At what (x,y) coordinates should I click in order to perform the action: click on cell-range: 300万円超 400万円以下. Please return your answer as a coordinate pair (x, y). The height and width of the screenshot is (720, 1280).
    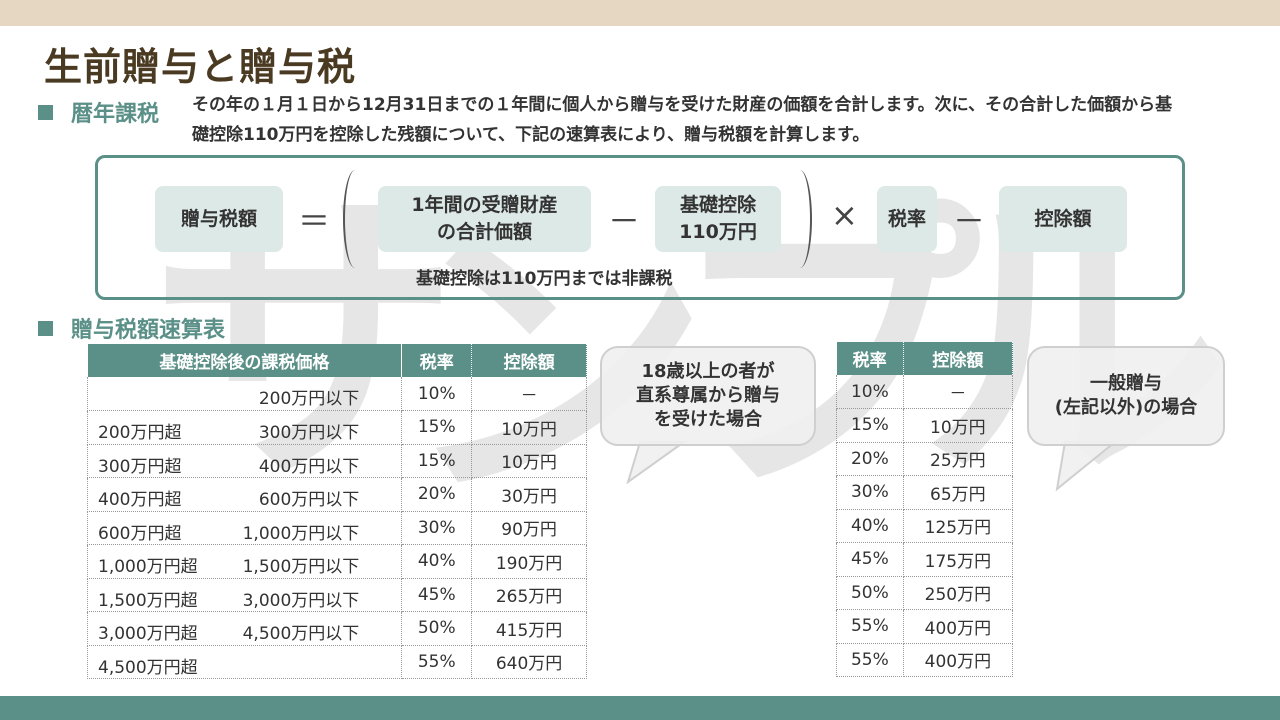
    Looking at the image, I should click on (244, 461).